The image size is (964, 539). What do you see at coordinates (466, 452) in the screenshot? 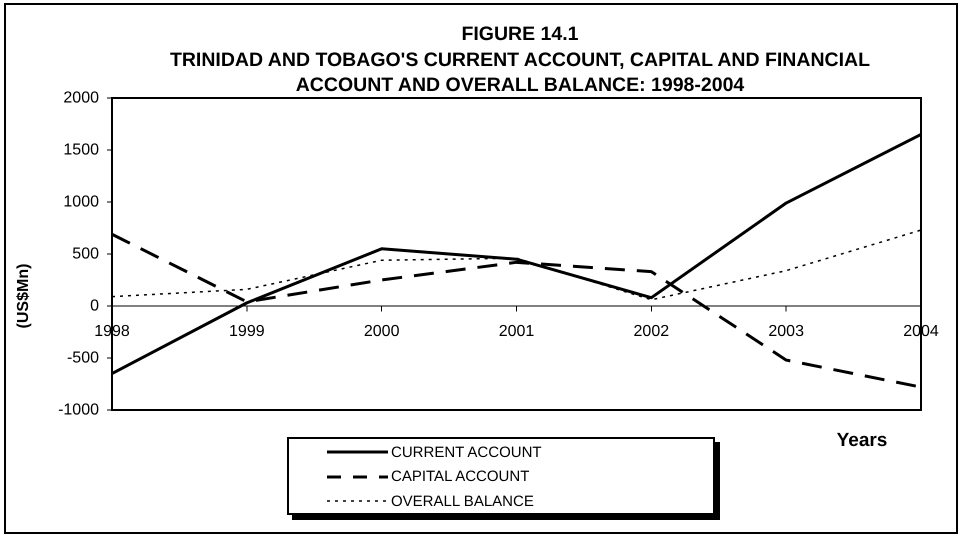
I see `legend-label: CURRENT ACCOUNT` at bounding box center [466, 452].